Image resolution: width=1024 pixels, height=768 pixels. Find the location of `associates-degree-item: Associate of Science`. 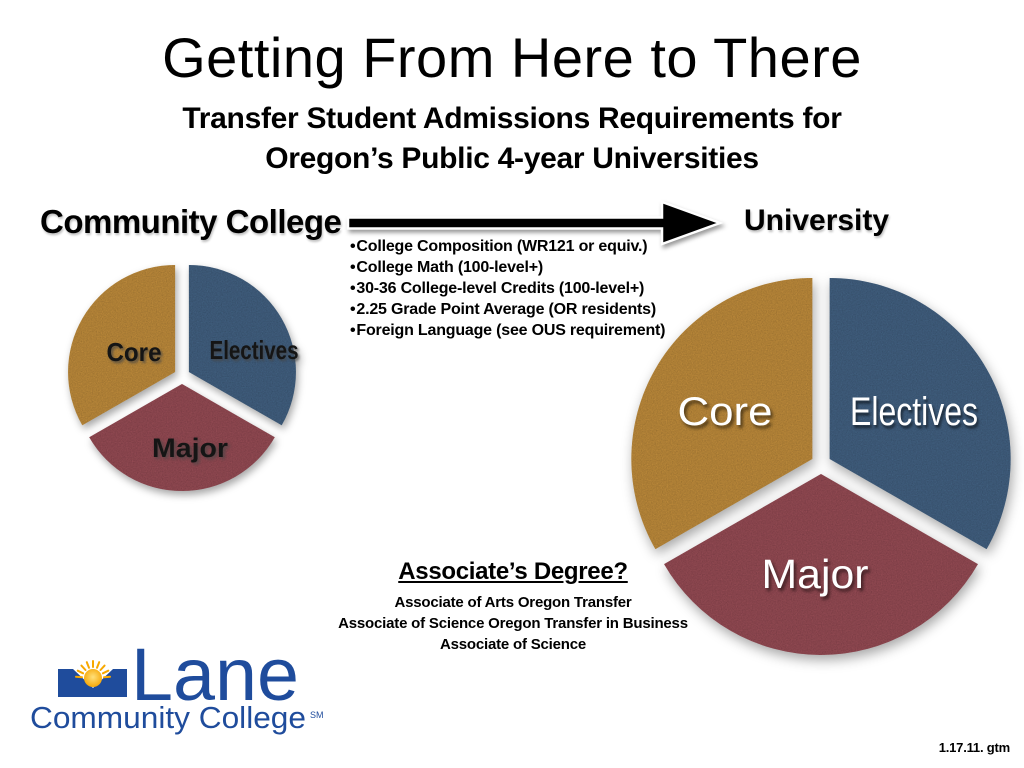

associates-degree-item: Associate of Science is located at coordinates (513, 644).